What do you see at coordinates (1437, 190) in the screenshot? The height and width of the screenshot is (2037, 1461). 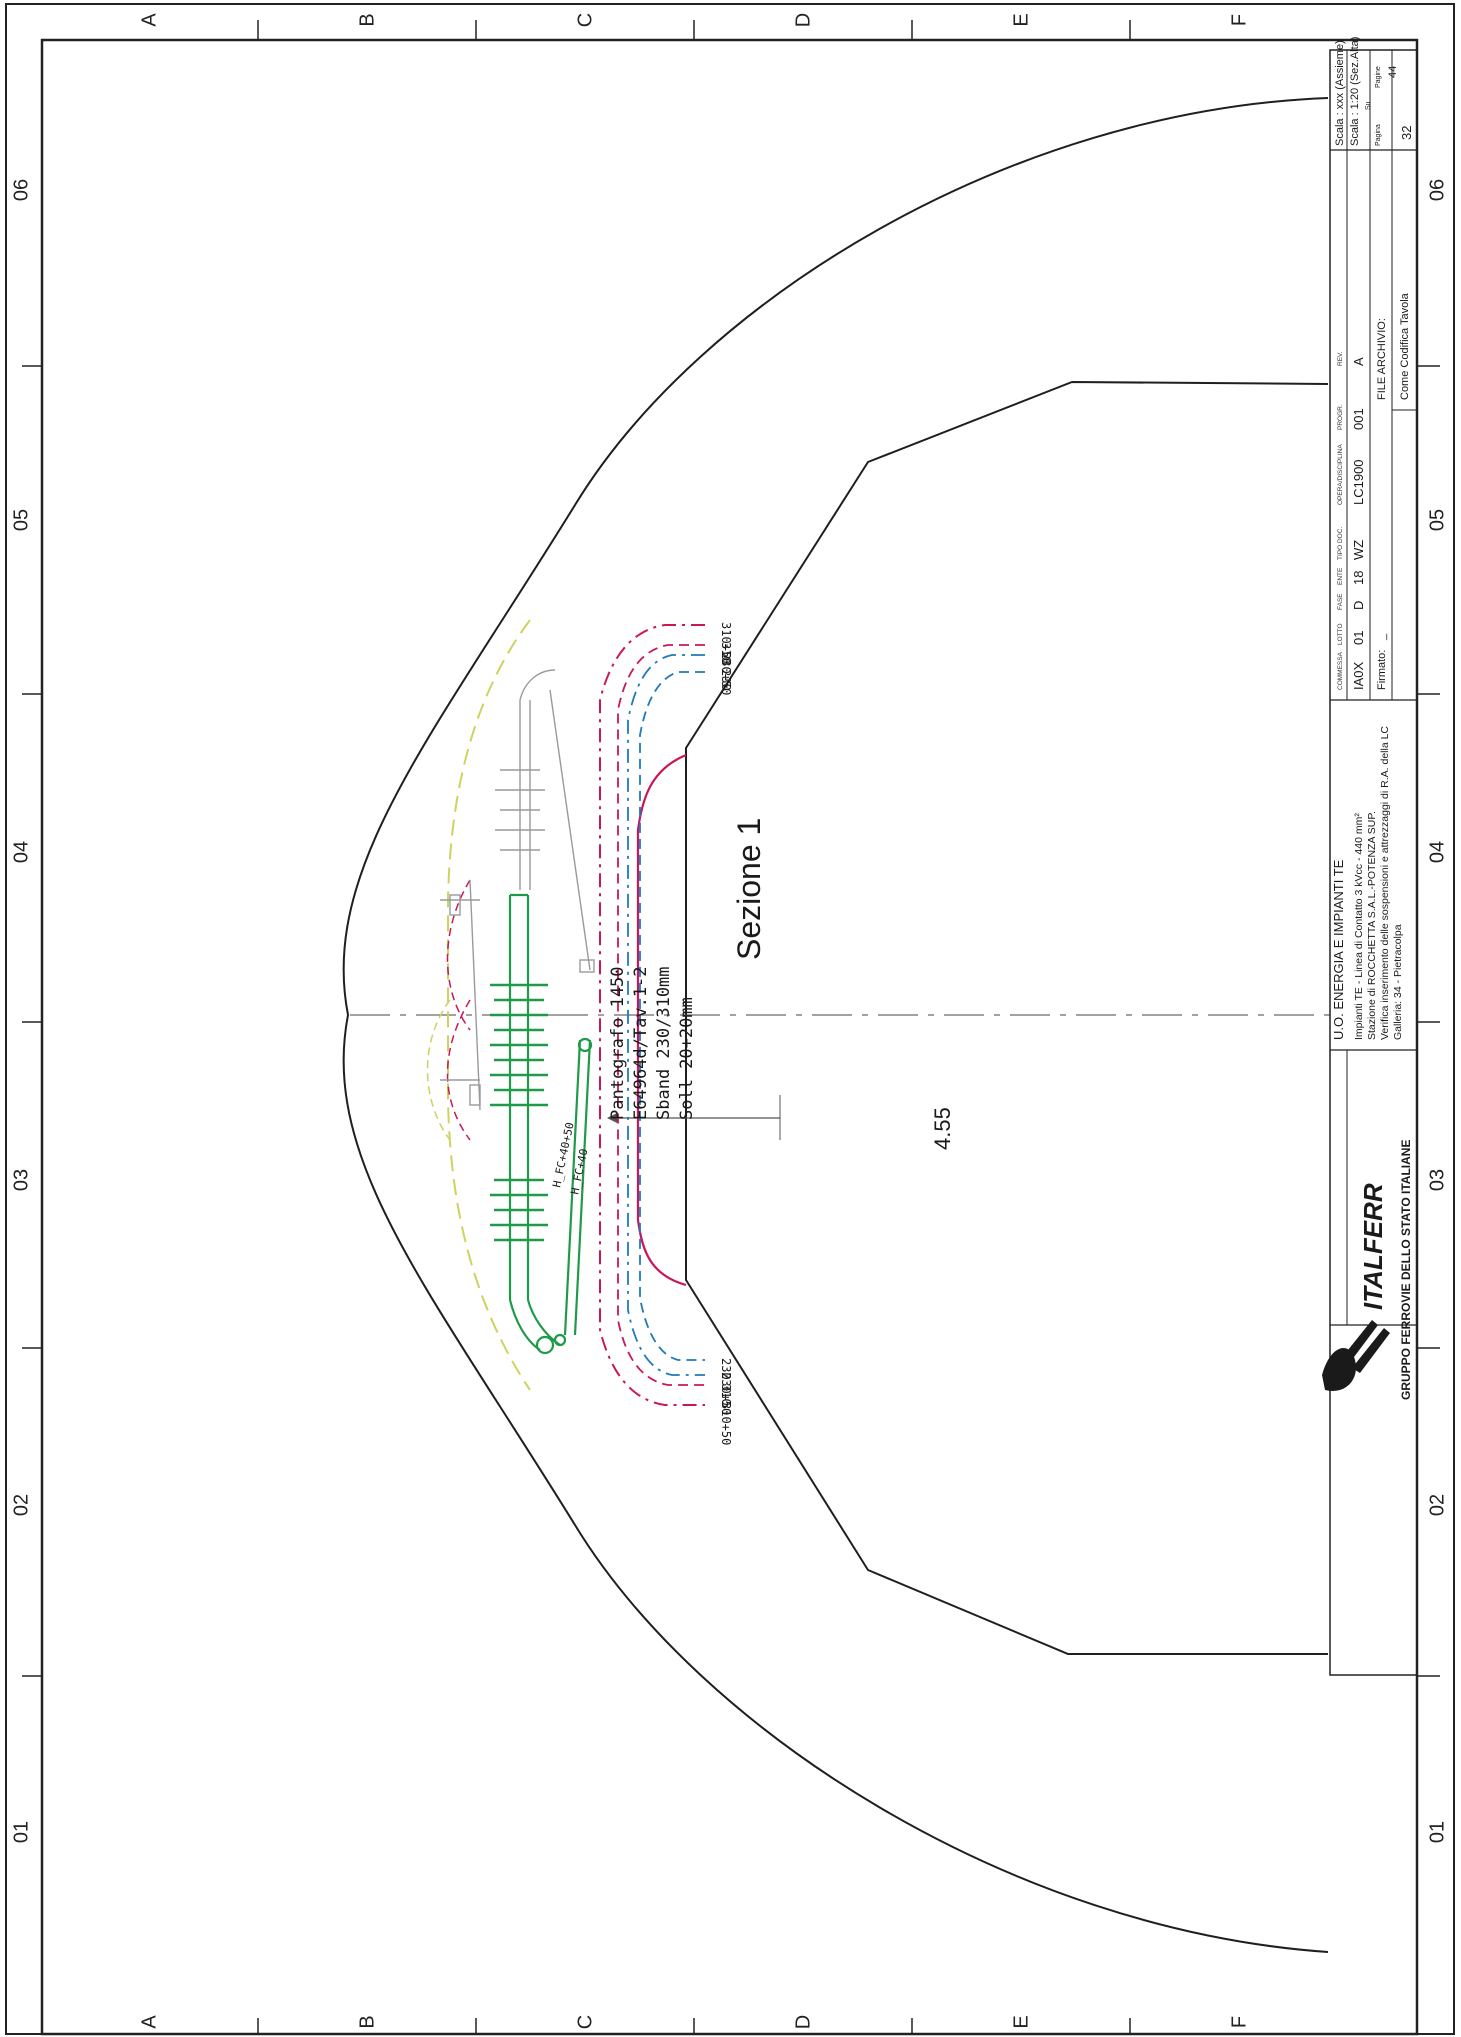 I see `grid-column-label-right: 06` at bounding box center [1437, 190].